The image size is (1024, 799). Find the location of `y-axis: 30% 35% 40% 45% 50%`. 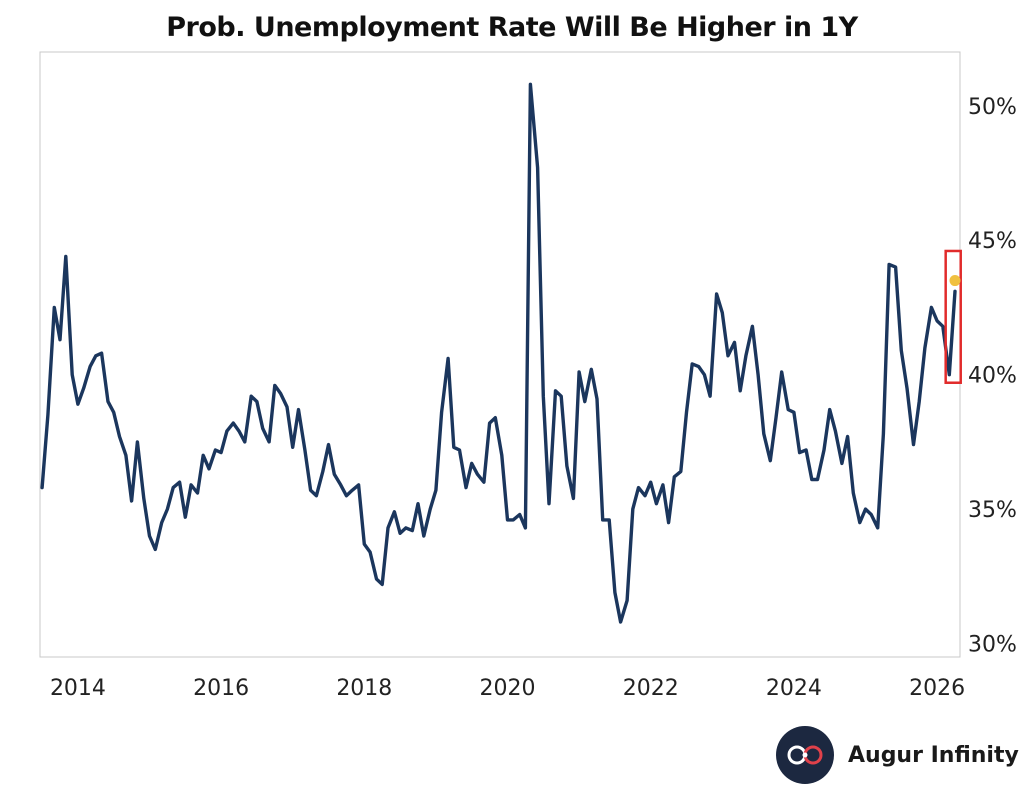

y-axis: 30% 35% 40% 45% 50% is located at coordinates (992, 376).